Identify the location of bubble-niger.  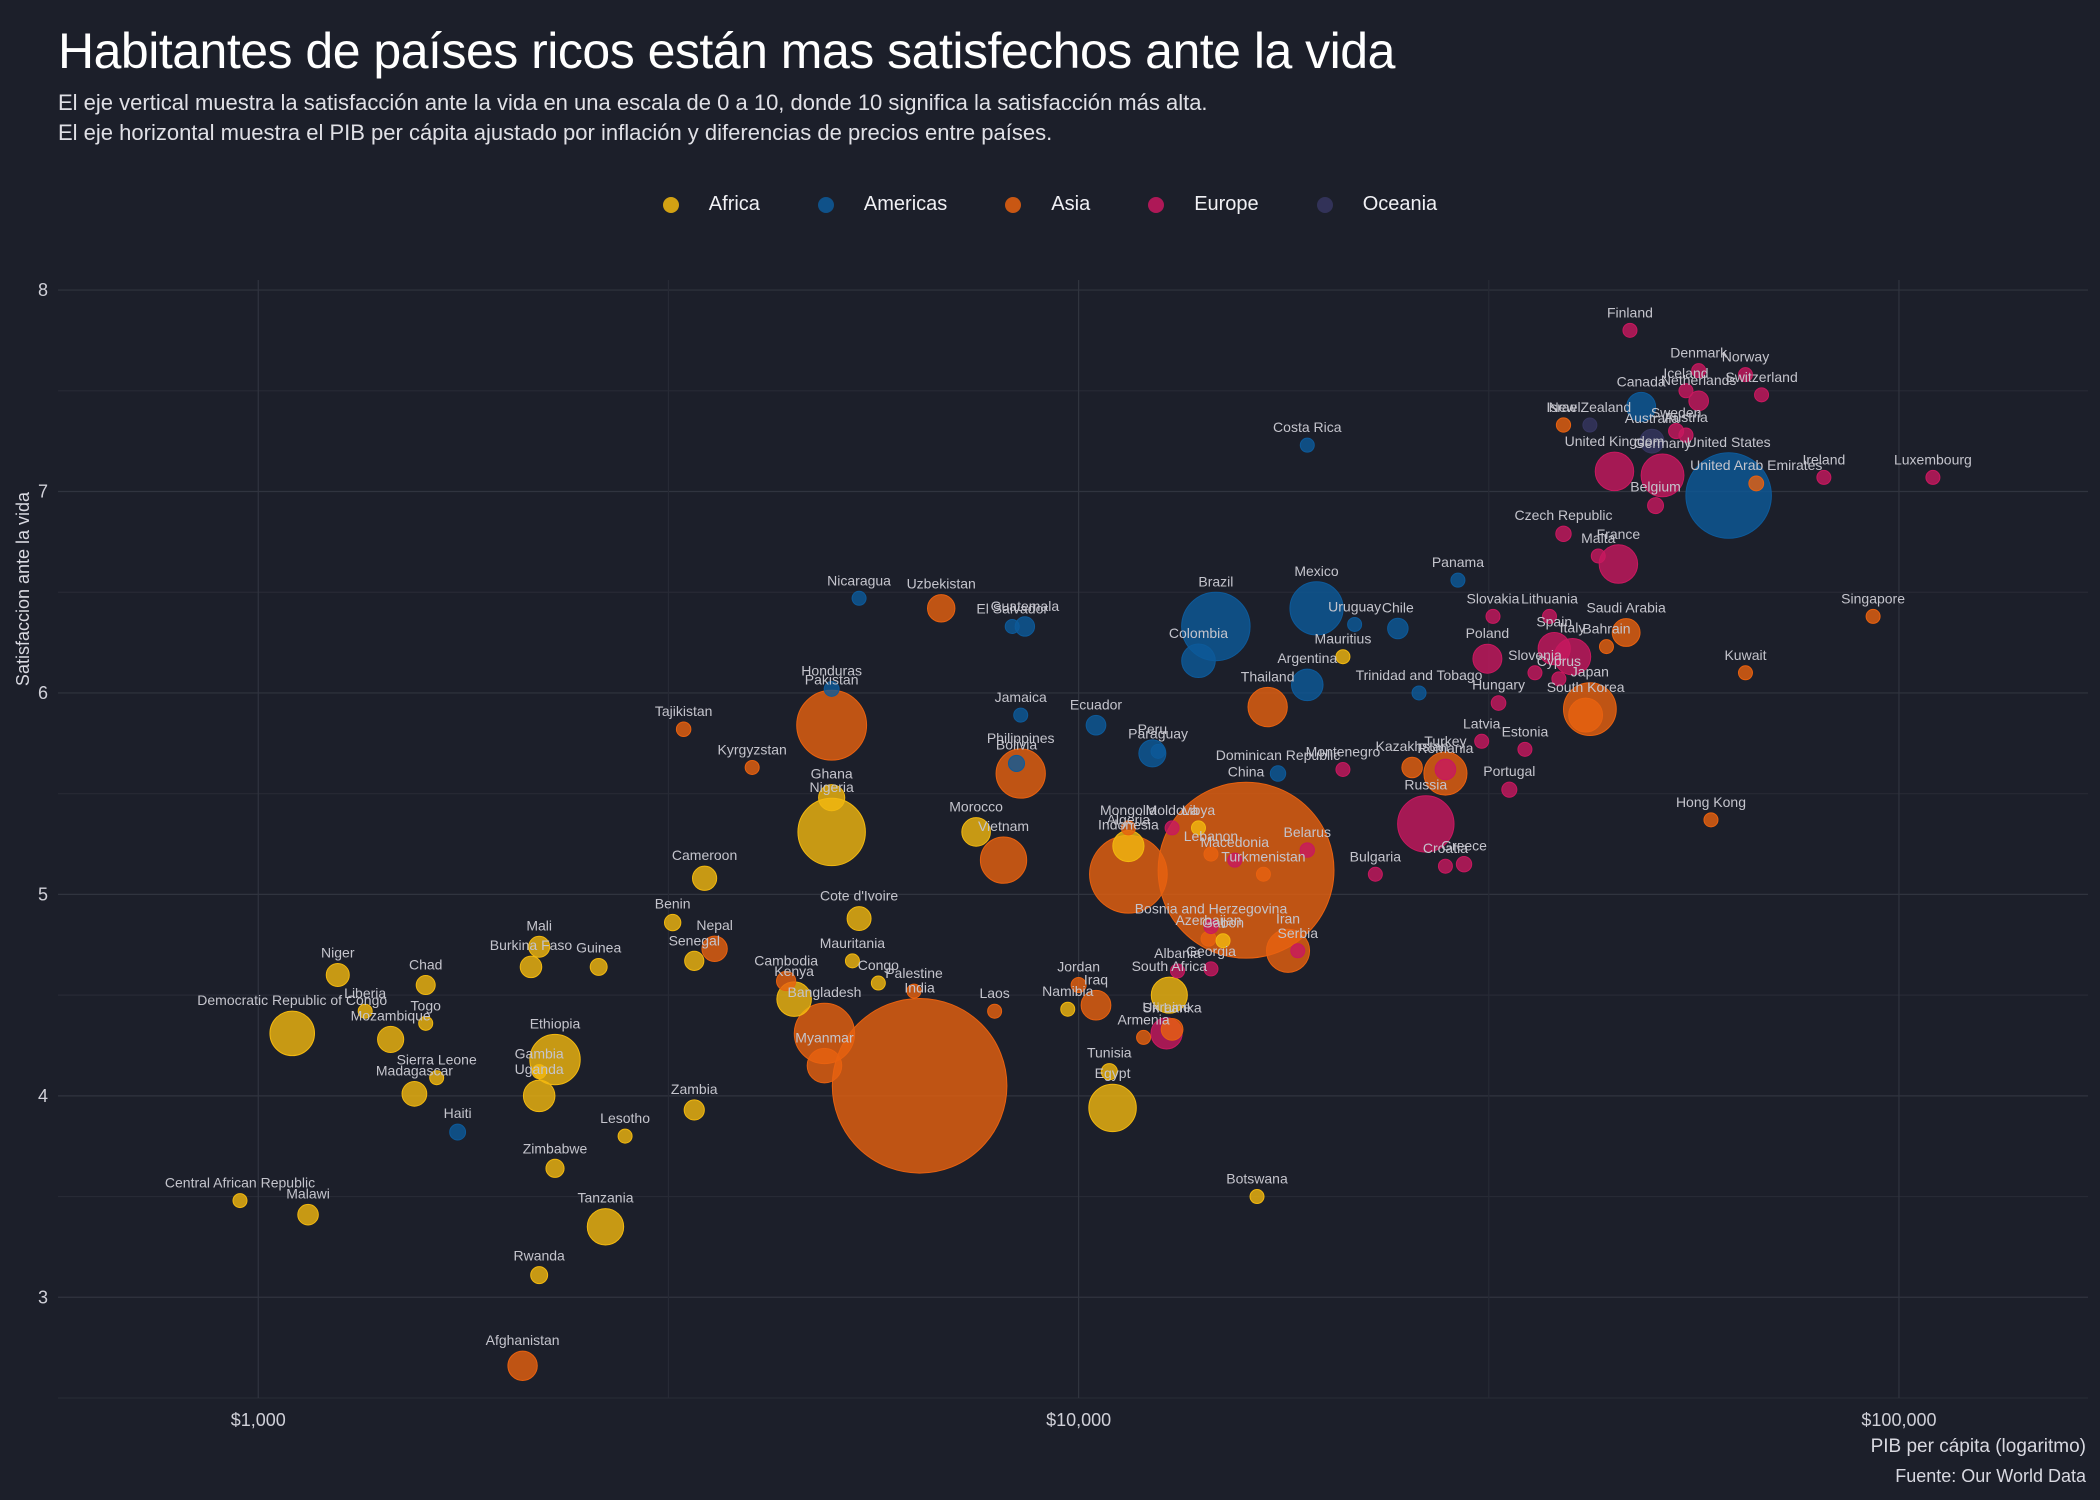
(337, 974).